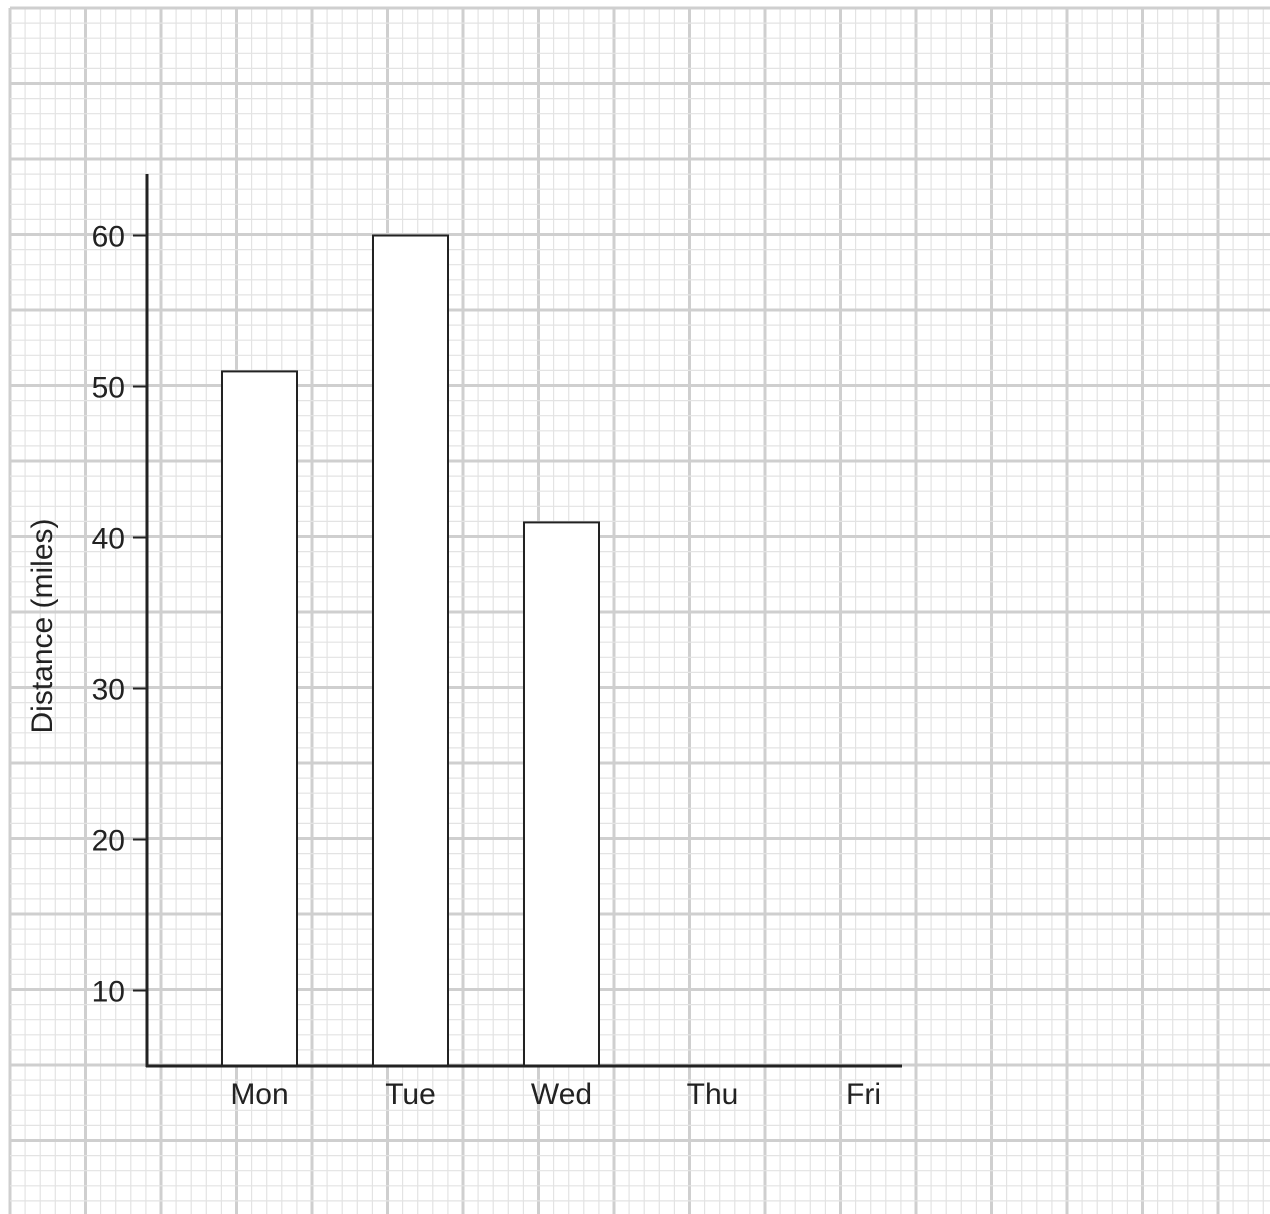  What do you see at coordinates (561, 794) in the screenshot?
I see `bar-wed` at bounding box center [561, 794].